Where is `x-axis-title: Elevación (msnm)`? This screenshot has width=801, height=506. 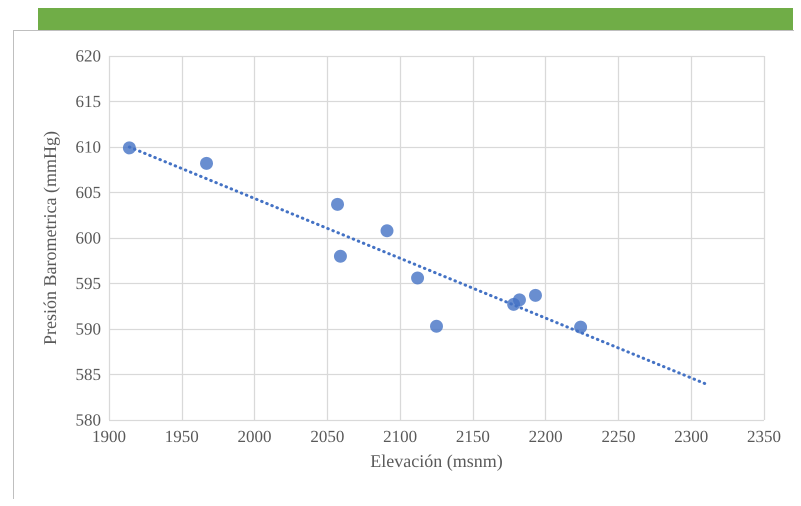
x-axis-title: Elevación (msnm) is located at coordinates (436, 461).